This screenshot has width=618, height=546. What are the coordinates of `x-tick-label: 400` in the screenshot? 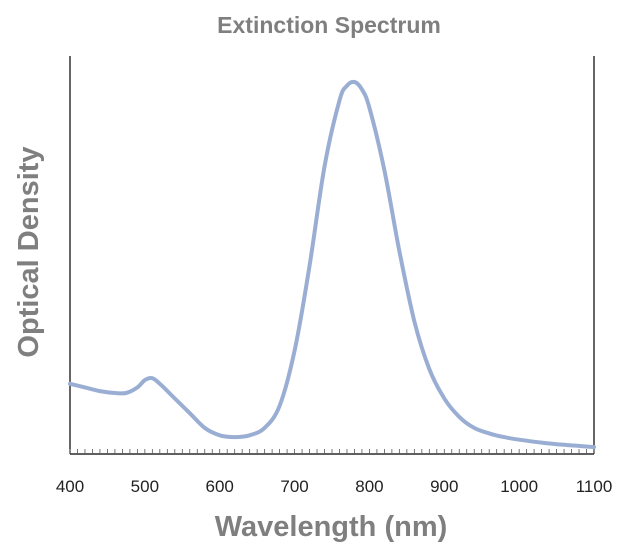 It's located at (70, 486).